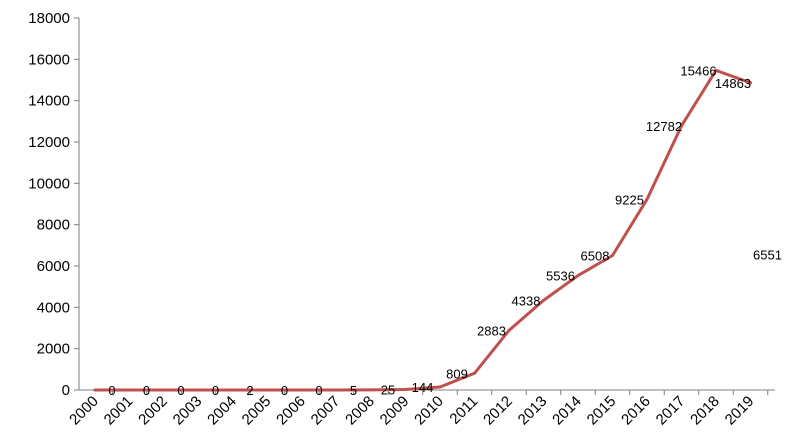 This screenshot has width=800, height=445. Describe the element at coordinates (740, 411) in the screenshot. I see `x-tick-label: 2019` at that location.